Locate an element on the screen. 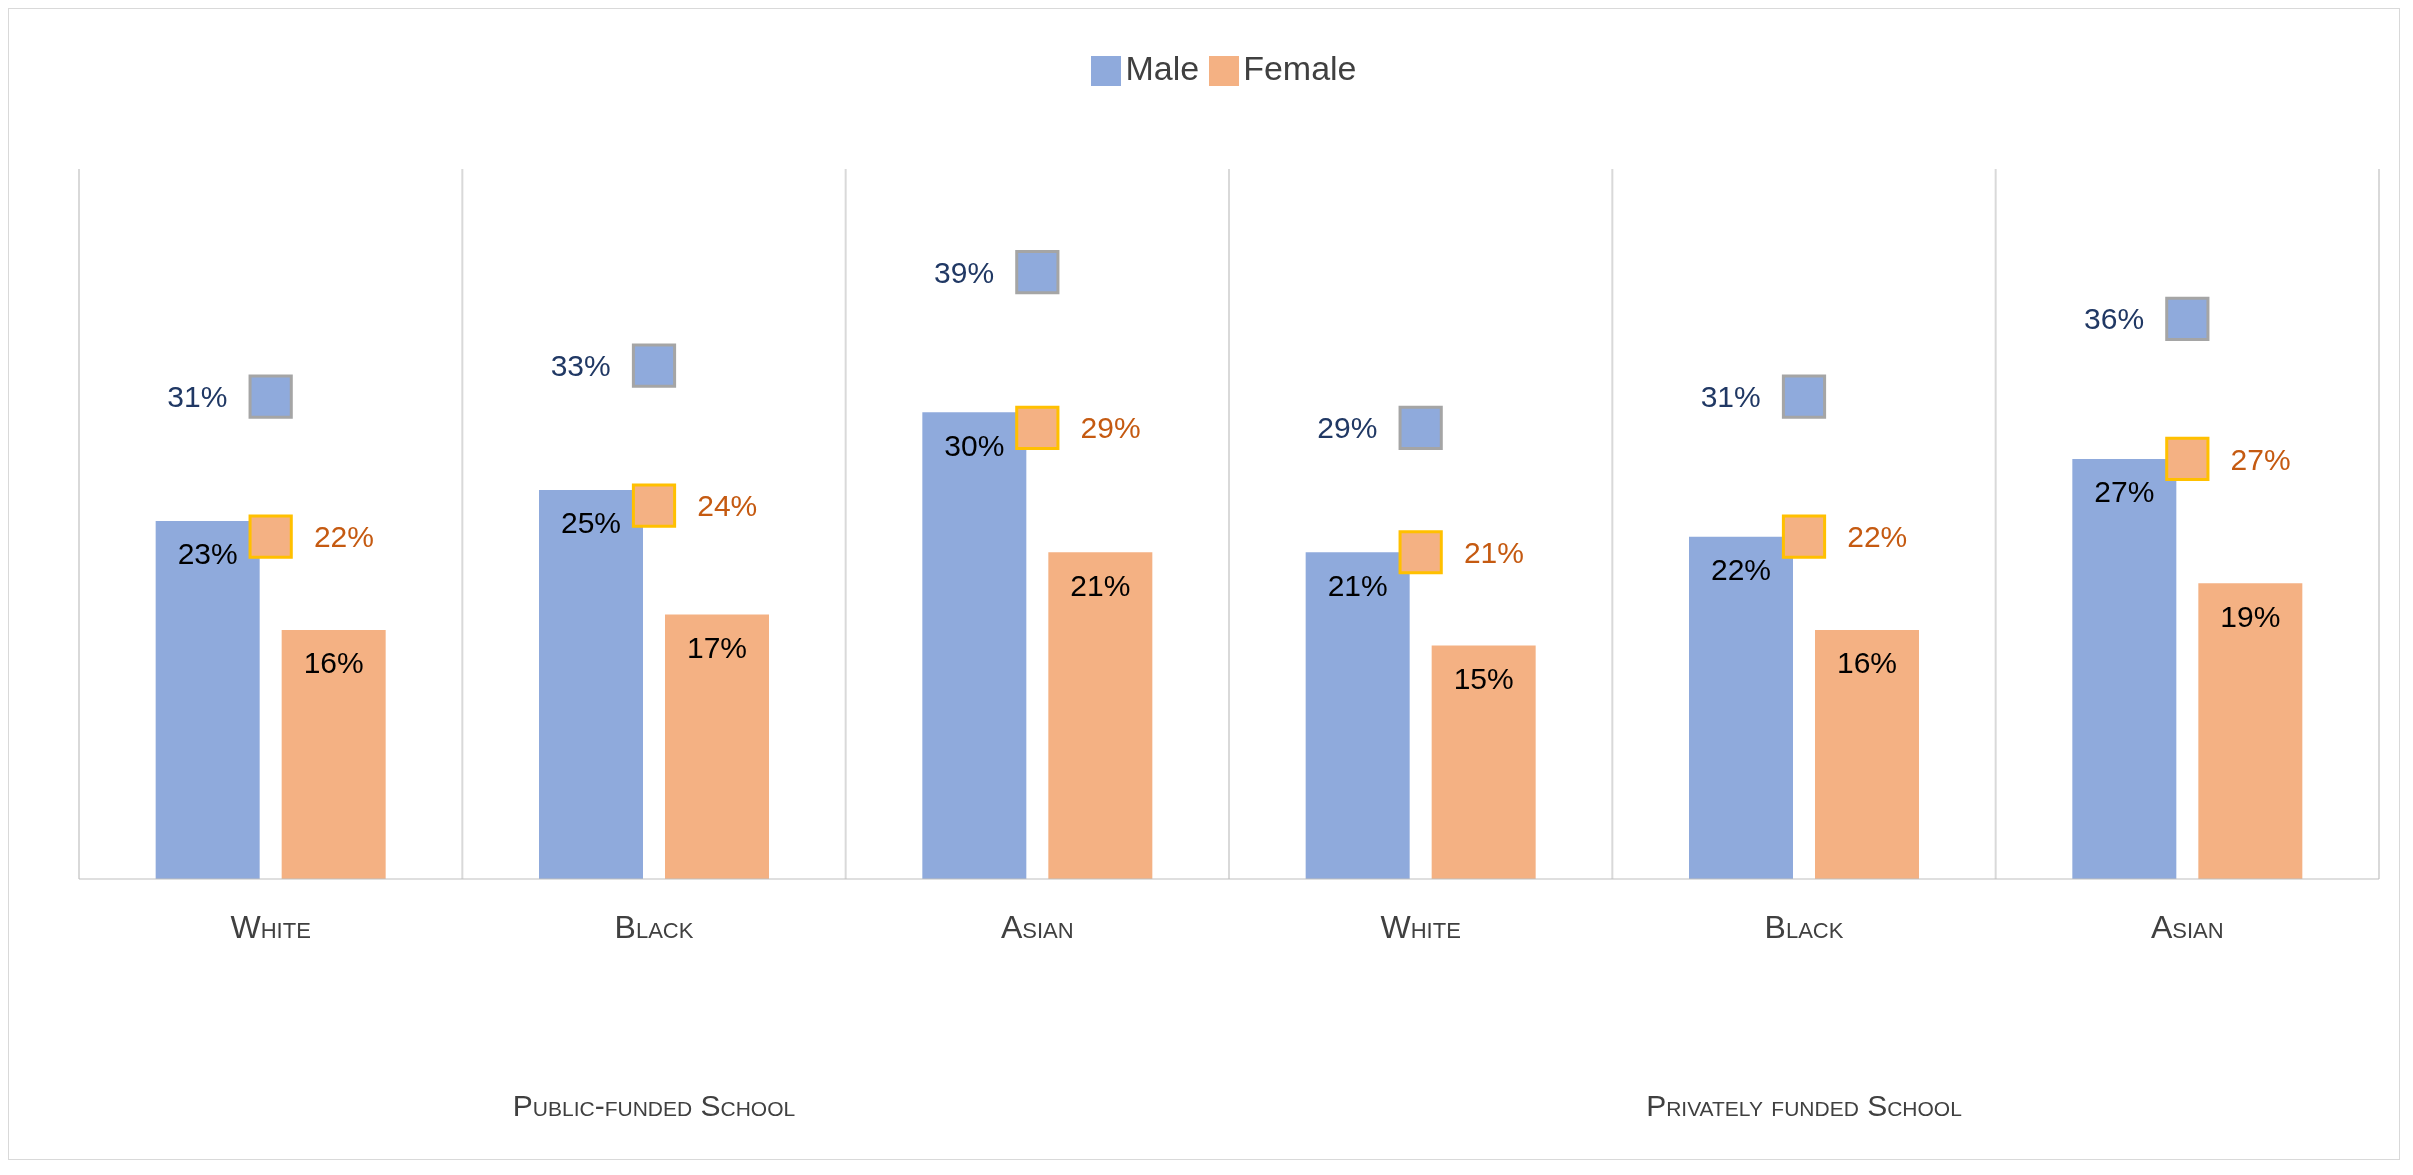  data-label: 25% is located at coordinates (591, 523).